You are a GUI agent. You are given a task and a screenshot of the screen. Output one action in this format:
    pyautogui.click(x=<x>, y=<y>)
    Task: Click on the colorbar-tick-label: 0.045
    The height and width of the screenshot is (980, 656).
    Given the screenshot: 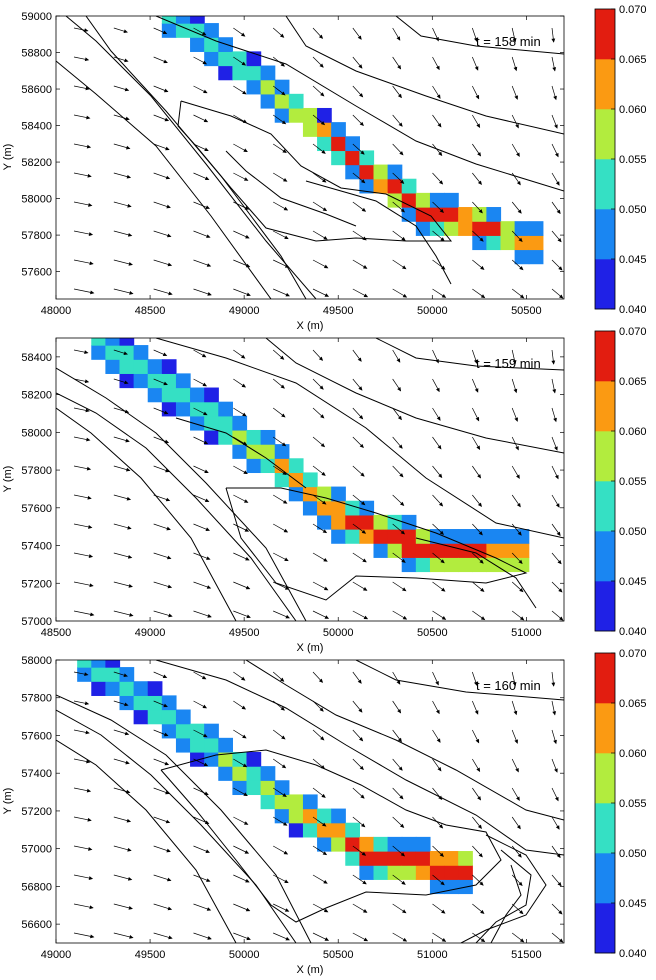 What is the action you would take?
    pyautogui.click(x=633, y=260)
    